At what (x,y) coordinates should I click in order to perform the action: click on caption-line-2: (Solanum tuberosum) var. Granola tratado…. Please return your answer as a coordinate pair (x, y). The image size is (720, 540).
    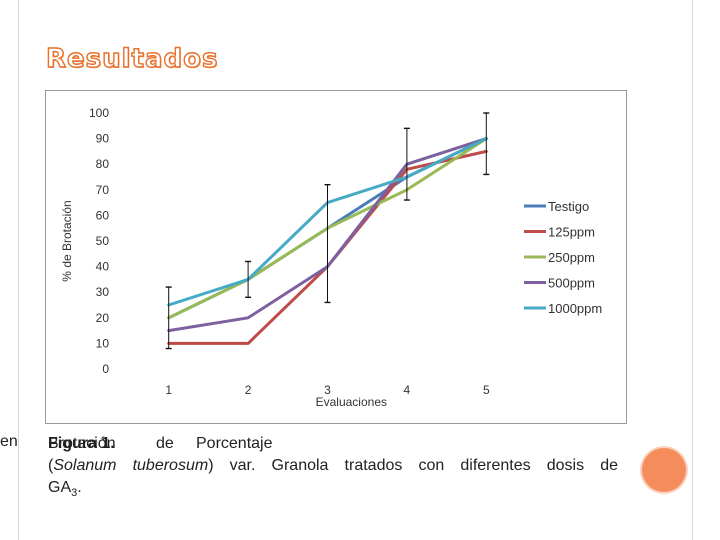
    Looking at the image, I should click on (333, 466).